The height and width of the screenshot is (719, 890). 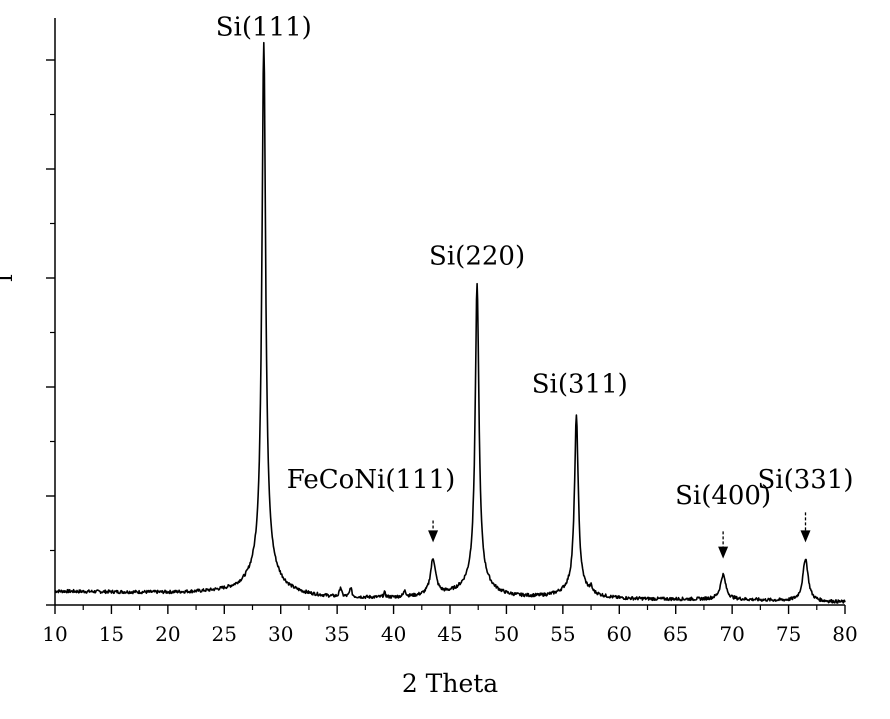 What do you see at coordinates (224, 634) in the screenshot?
I see `x-tick-label: 25` at bounding box center [224, 634].